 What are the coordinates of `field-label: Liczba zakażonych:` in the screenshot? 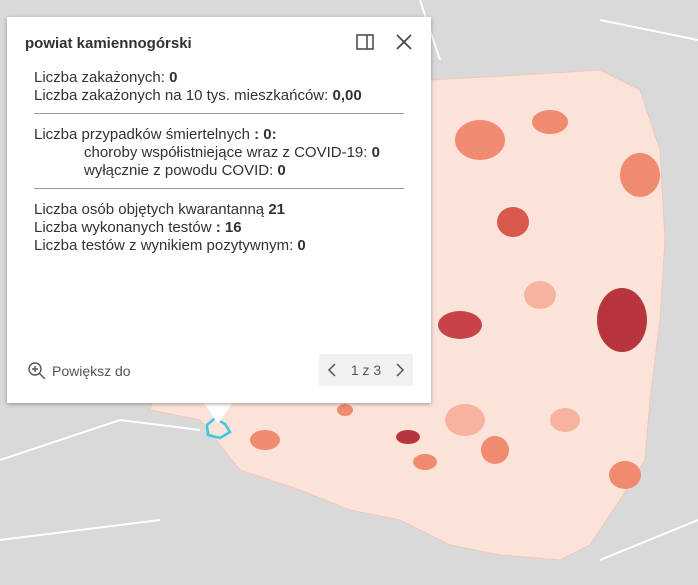 It's located at (99, 77).